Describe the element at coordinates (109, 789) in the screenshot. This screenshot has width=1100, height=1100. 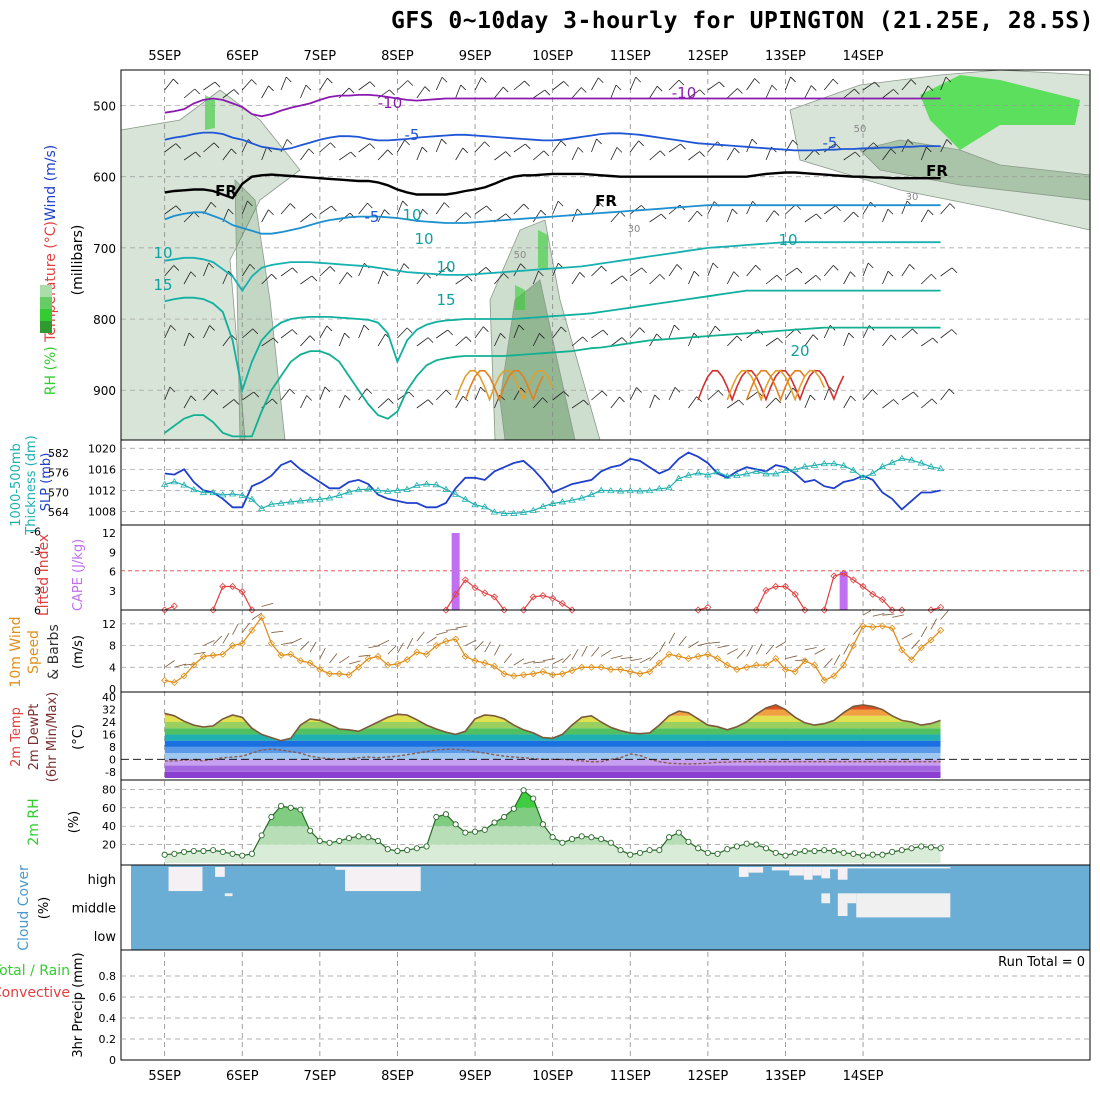
I see `y-tick-label: 80` at that location.